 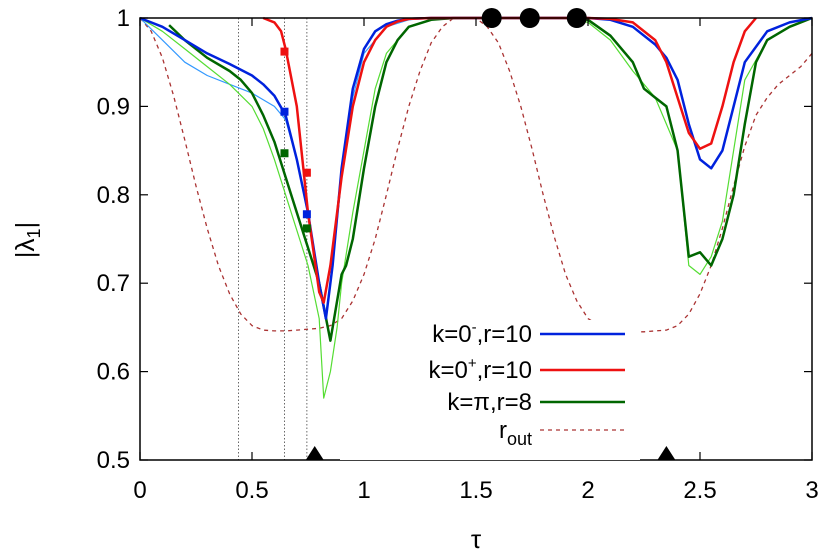 I want to click on y-tick-label: 0.5, so click(x=113, y=460).